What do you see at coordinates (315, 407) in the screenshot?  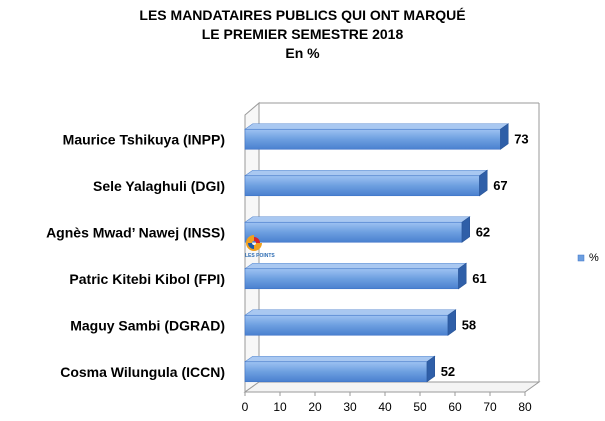 I see `x-tick-label: 20` at bounding box center [315, 407].